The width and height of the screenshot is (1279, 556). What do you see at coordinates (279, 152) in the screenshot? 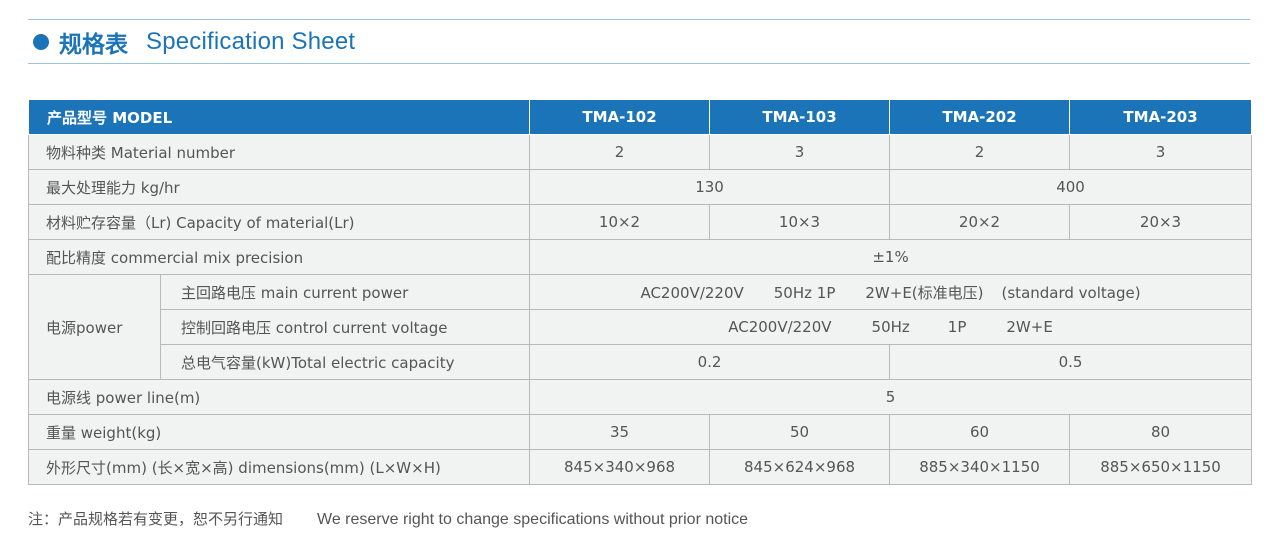
I see `row-label: 物料种类 Material number` at bounding box center [279, 152].